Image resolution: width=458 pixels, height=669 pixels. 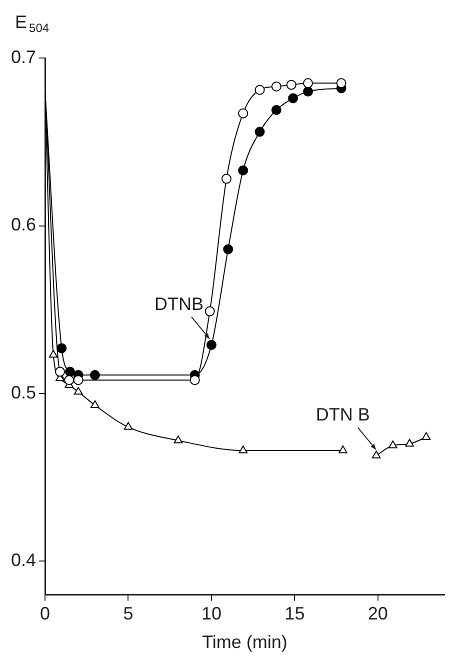 I want to click on x-tick-label: 0, so click(x=45, y=614).